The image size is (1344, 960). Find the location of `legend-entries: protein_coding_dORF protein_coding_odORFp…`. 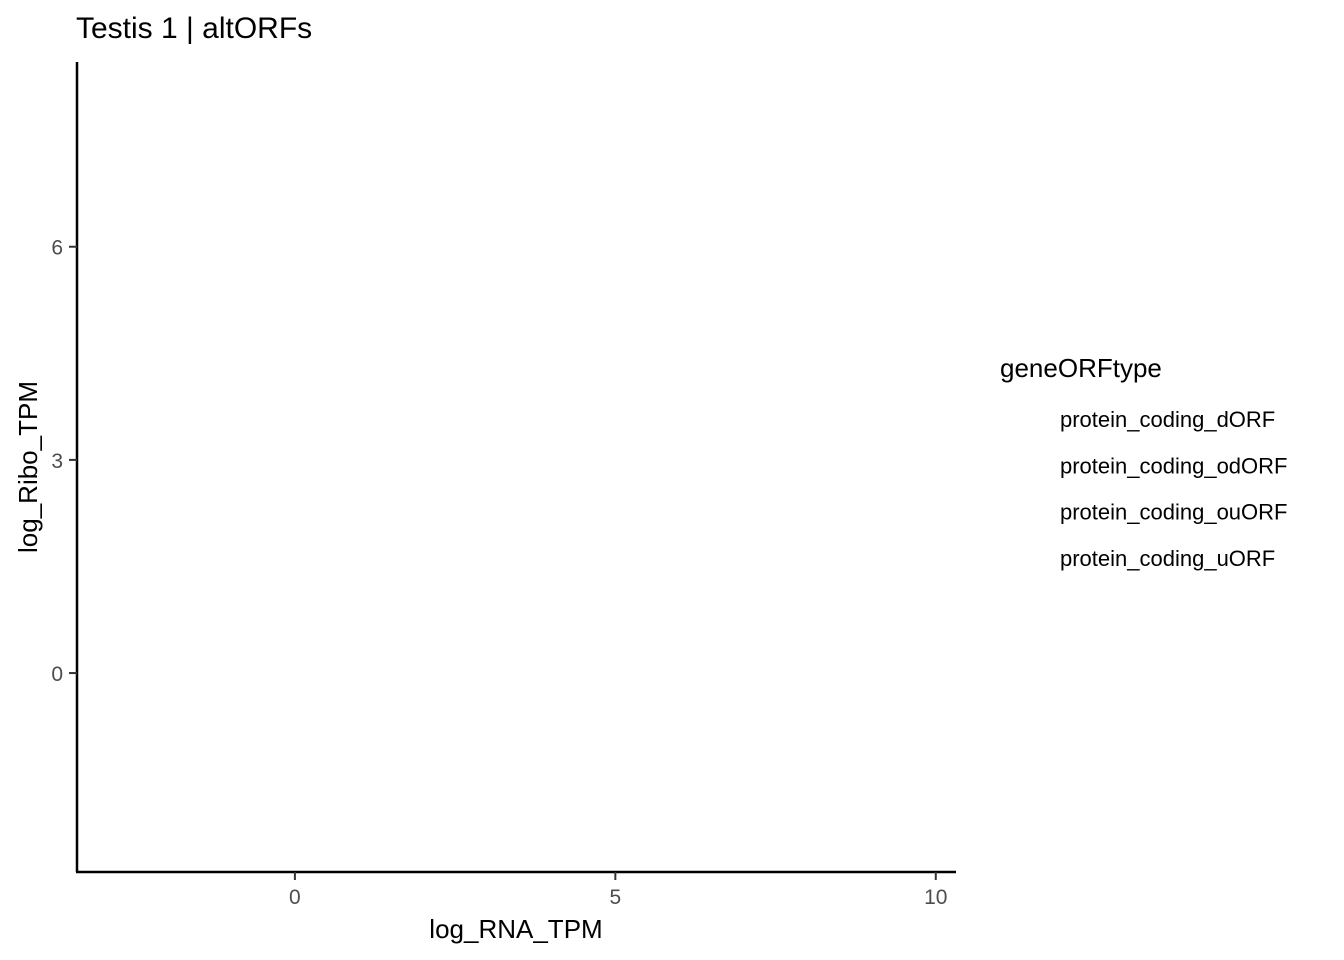

legend-entries: protein_coding_dORF protein_coding_odORFp… is located at coordinates (1173, 489).